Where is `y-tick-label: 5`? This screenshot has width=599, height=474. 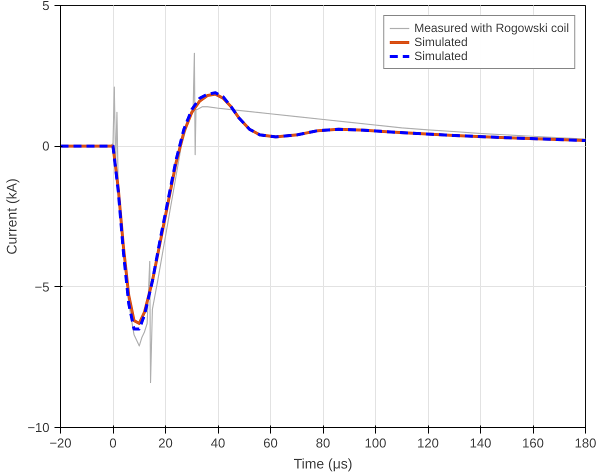 y-tick-label: 5 is located at coordinates (46, 6).